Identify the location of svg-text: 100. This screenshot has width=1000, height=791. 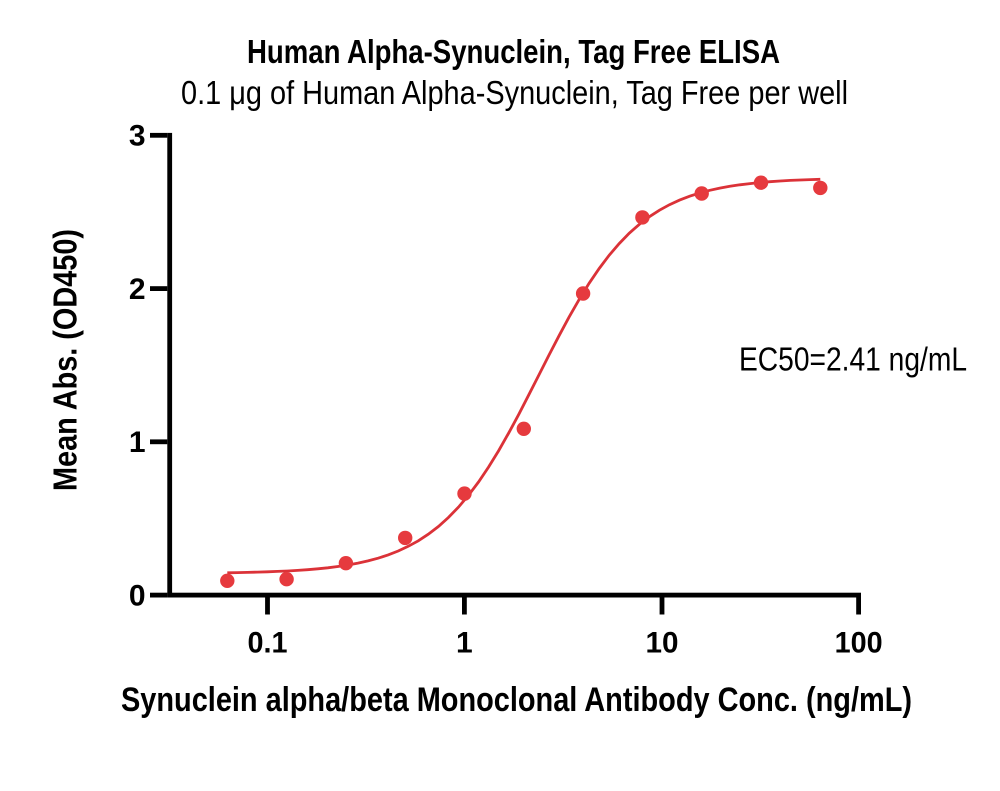
(859, 643).